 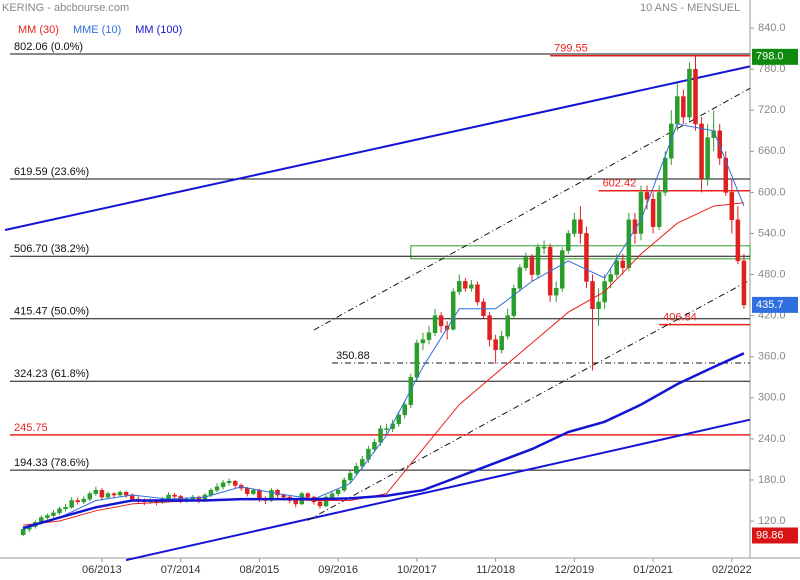 I want to click on price-marker-label: 98.86, so click(x=770, y=535).